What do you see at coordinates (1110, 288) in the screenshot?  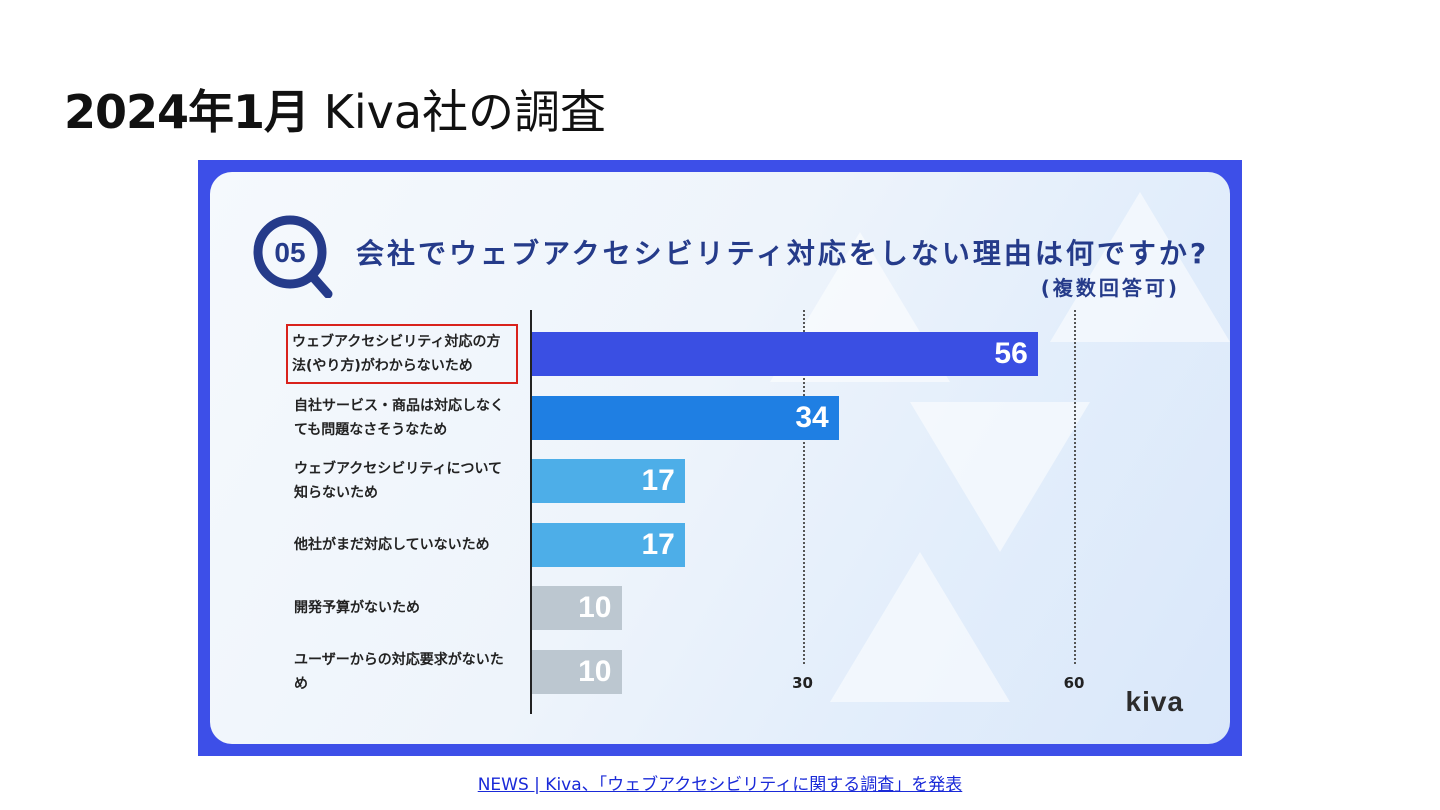 I see `chart-subtitle: (複数回答可)` at bounding box center [1110, 288].